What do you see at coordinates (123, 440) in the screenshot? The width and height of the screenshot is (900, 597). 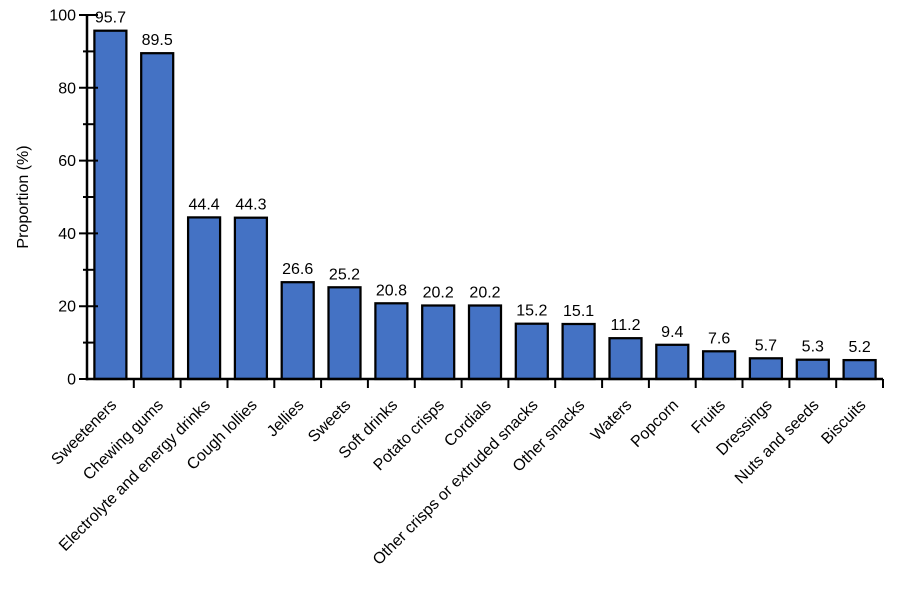 I see `x-axis-category-label: Chewing gums` at bounding box center [123, 440].